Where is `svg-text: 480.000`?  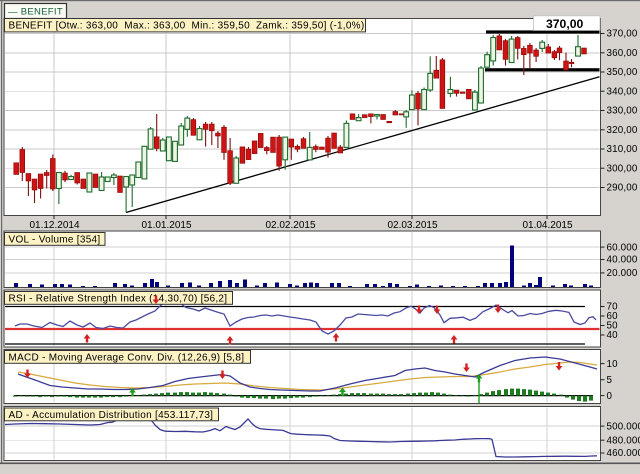 svg-text: 480.000 is located at coordinates (623, 440).